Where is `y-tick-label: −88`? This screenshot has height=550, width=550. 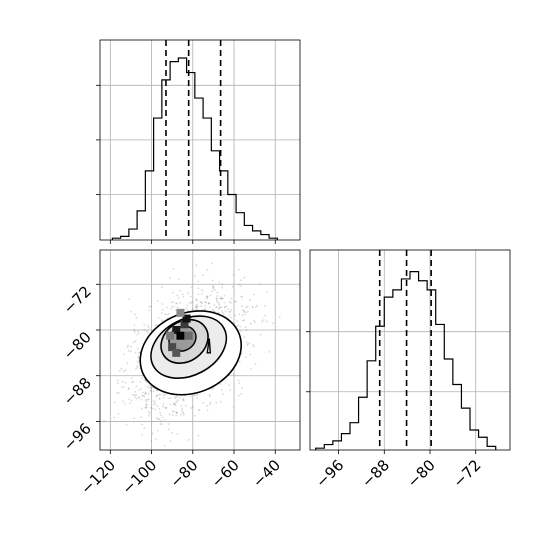 y-tick-label: −88 is located at coordinates (77, 391).